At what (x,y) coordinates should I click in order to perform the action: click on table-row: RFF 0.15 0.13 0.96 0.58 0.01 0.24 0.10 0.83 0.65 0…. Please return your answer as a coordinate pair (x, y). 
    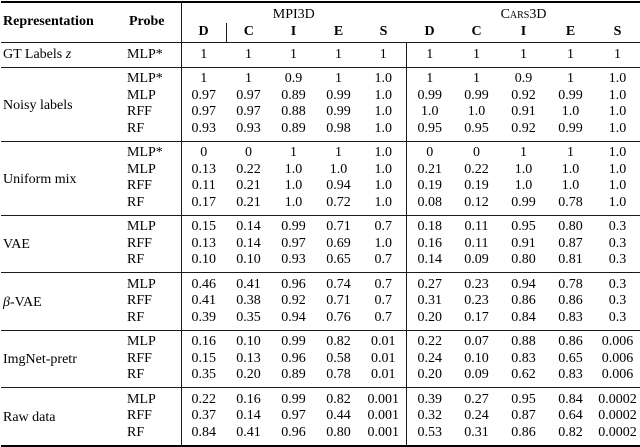
    Looking at the image, I should click on (320, 358).